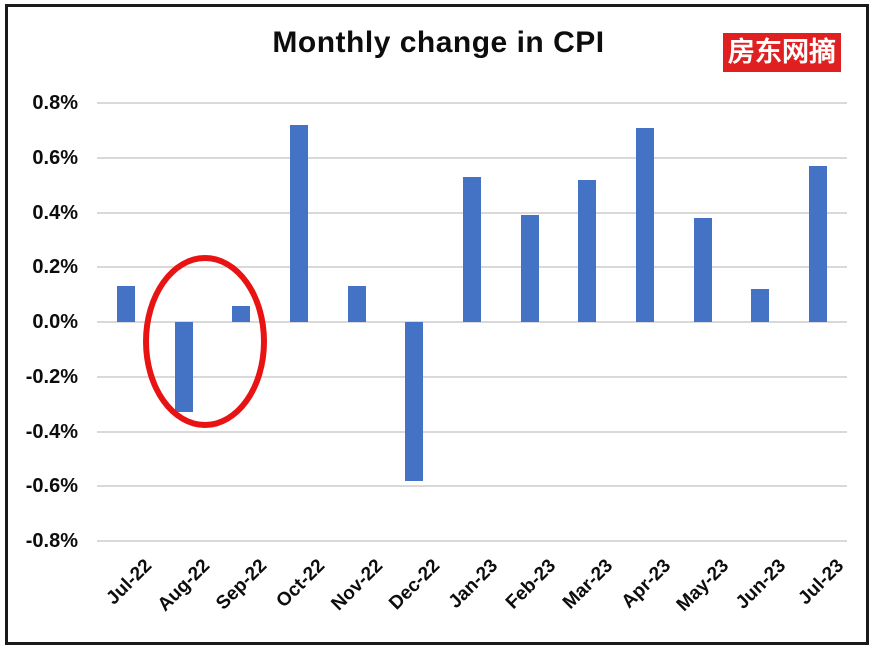 Image resolution: width=877 pixels, height=654 pixels. What do you see at coordinates (55, 103) in the screenshot?
I see `y-tick-label: 0.8%` at bounding box center [55, 103].